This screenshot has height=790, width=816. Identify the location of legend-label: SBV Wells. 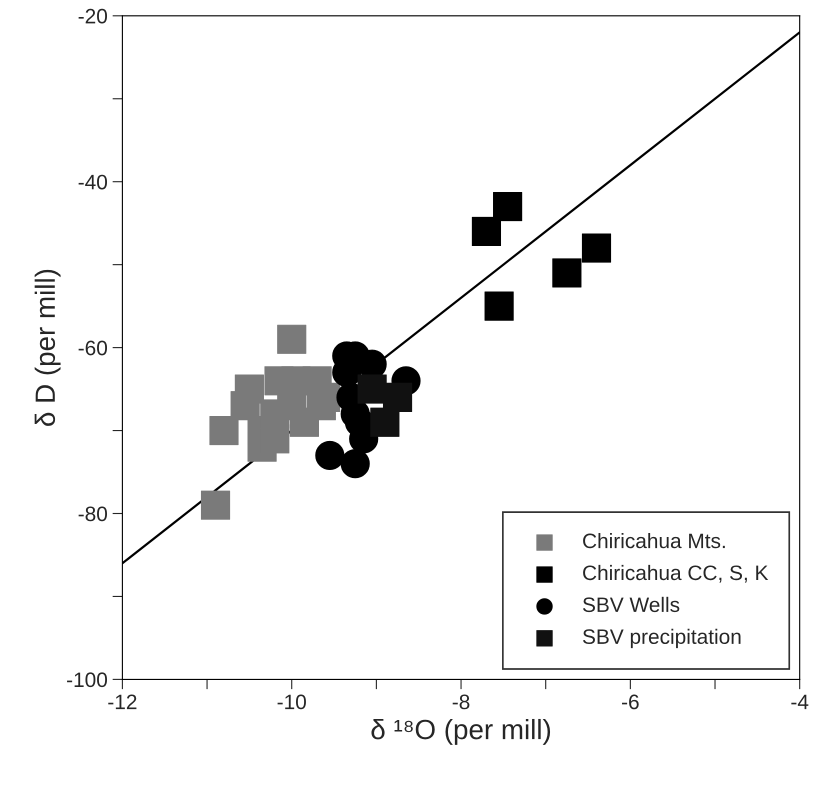
(631, 604).